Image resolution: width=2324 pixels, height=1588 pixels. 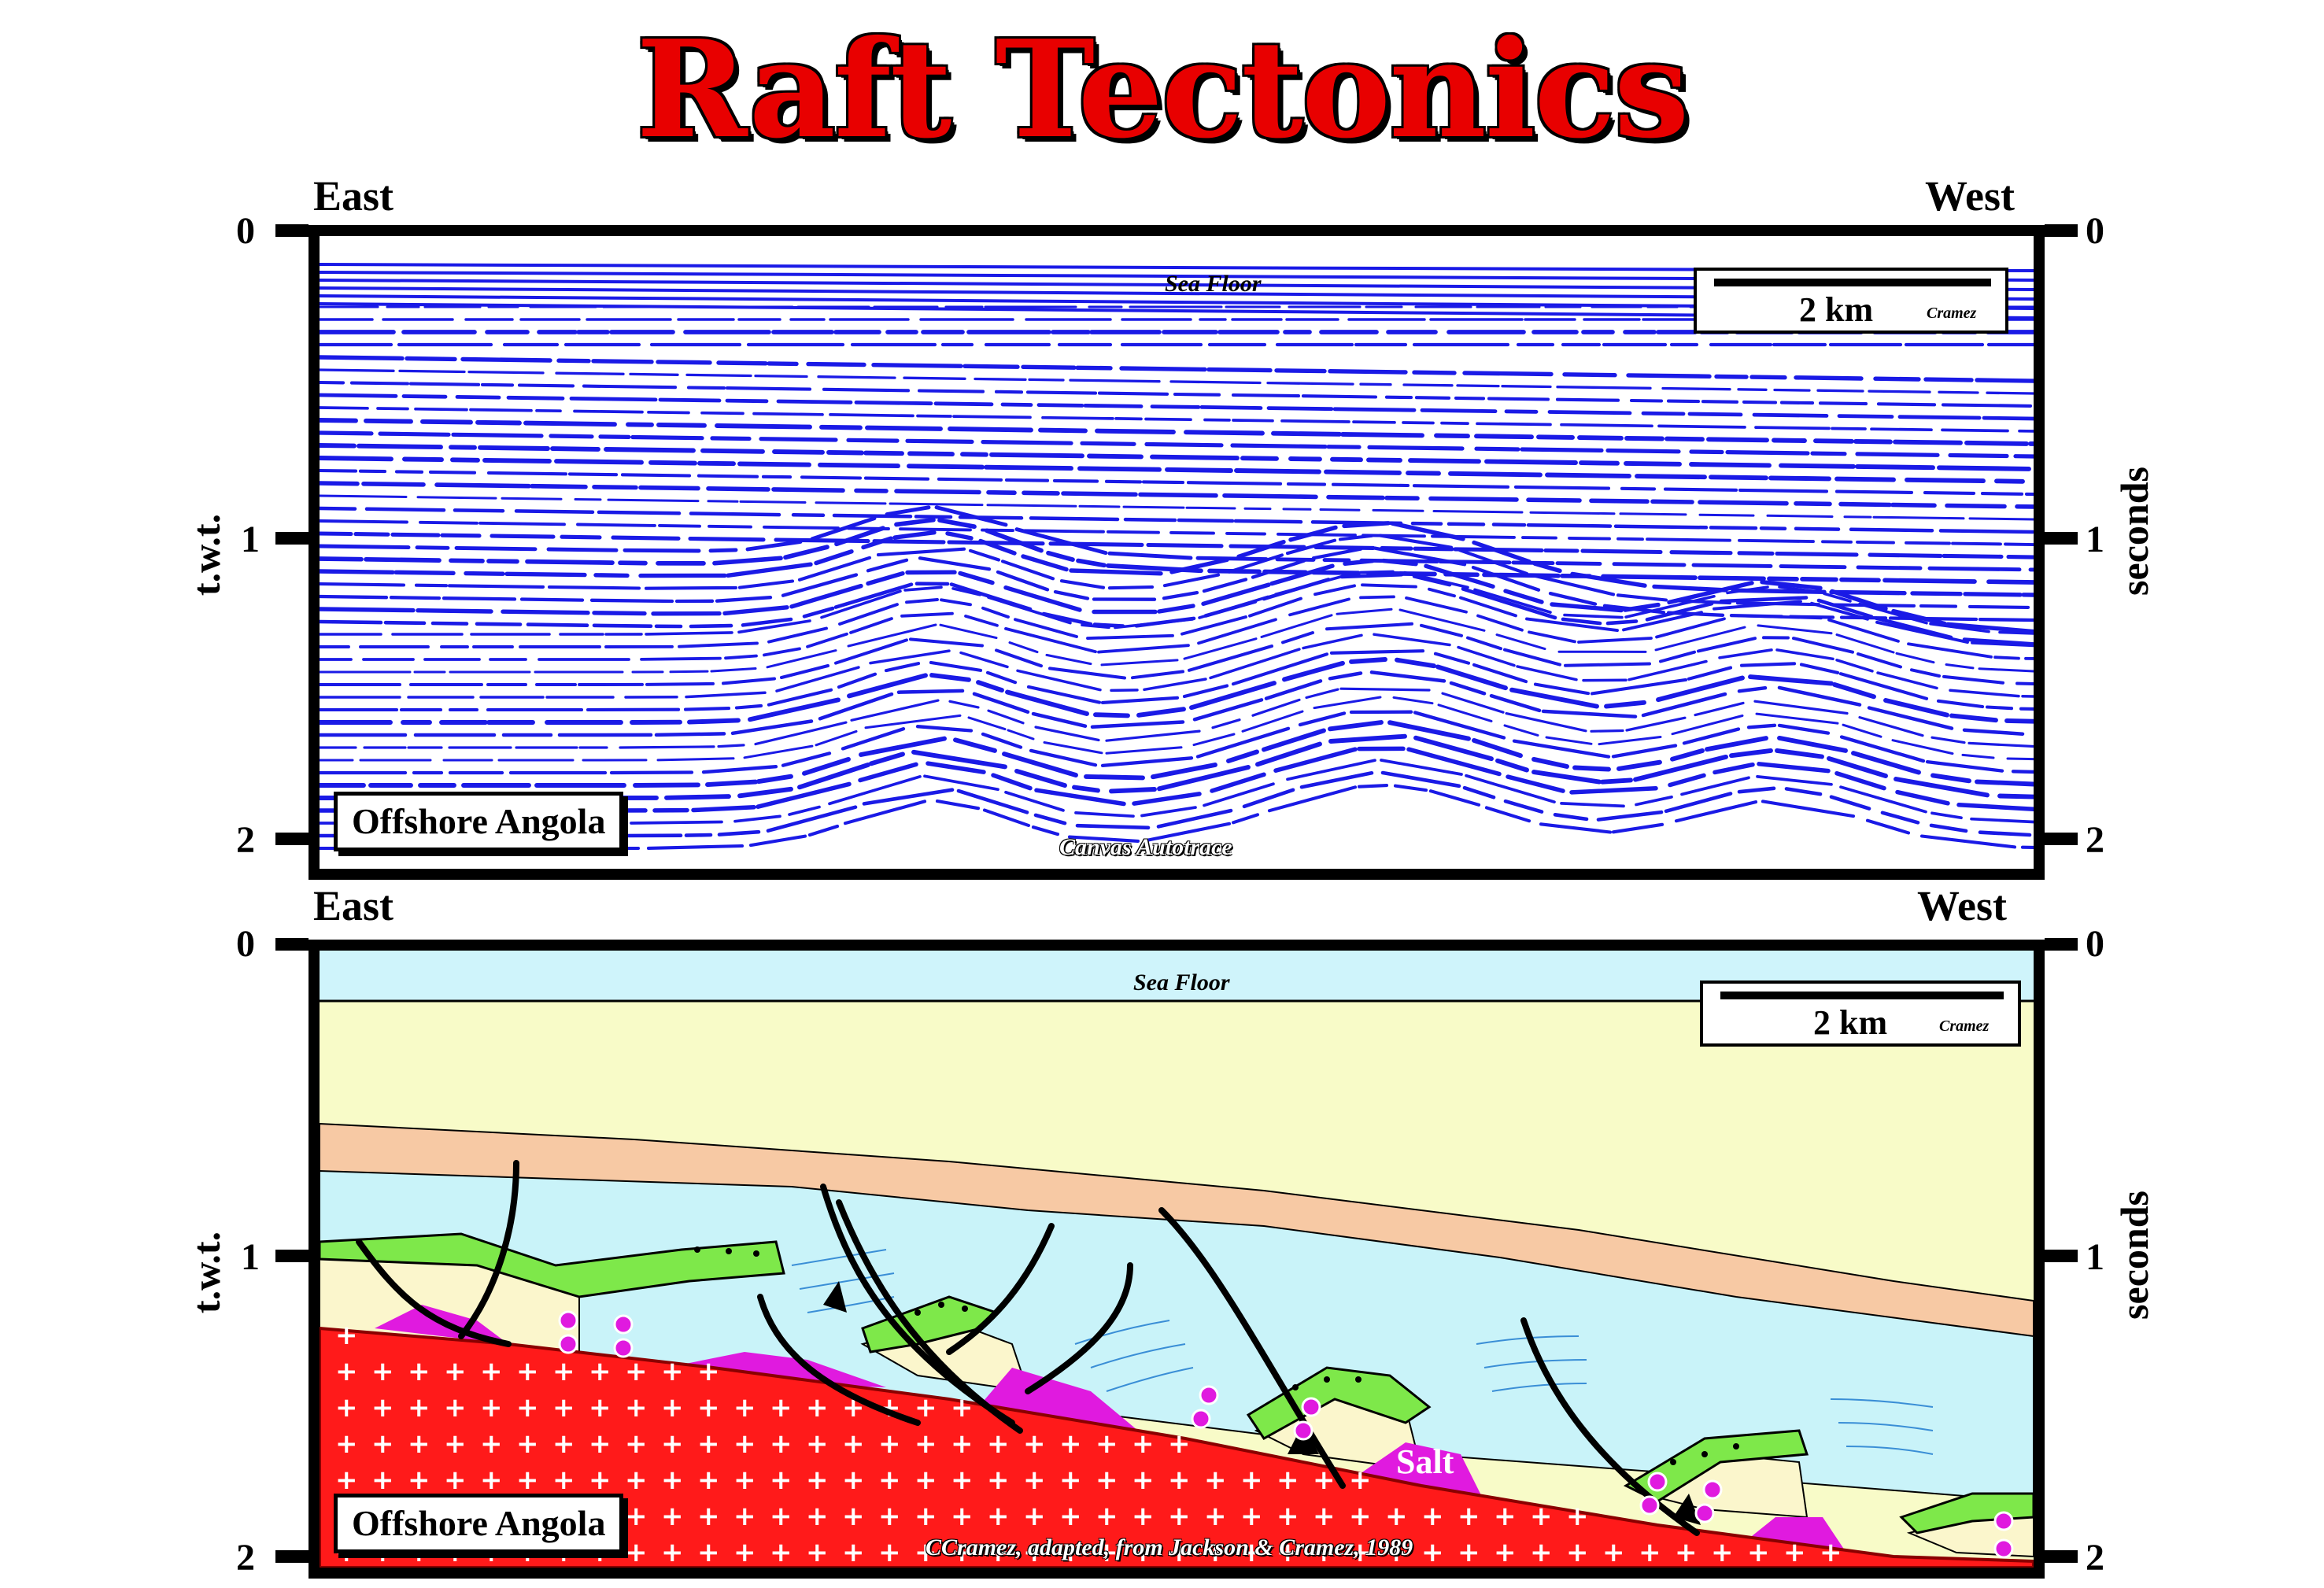 What do you see at coordinates (1860, 1013) in the screenshot?
I see `bottom-scale-box: 2 km Cramez` at bounding box center [1860, 1013].